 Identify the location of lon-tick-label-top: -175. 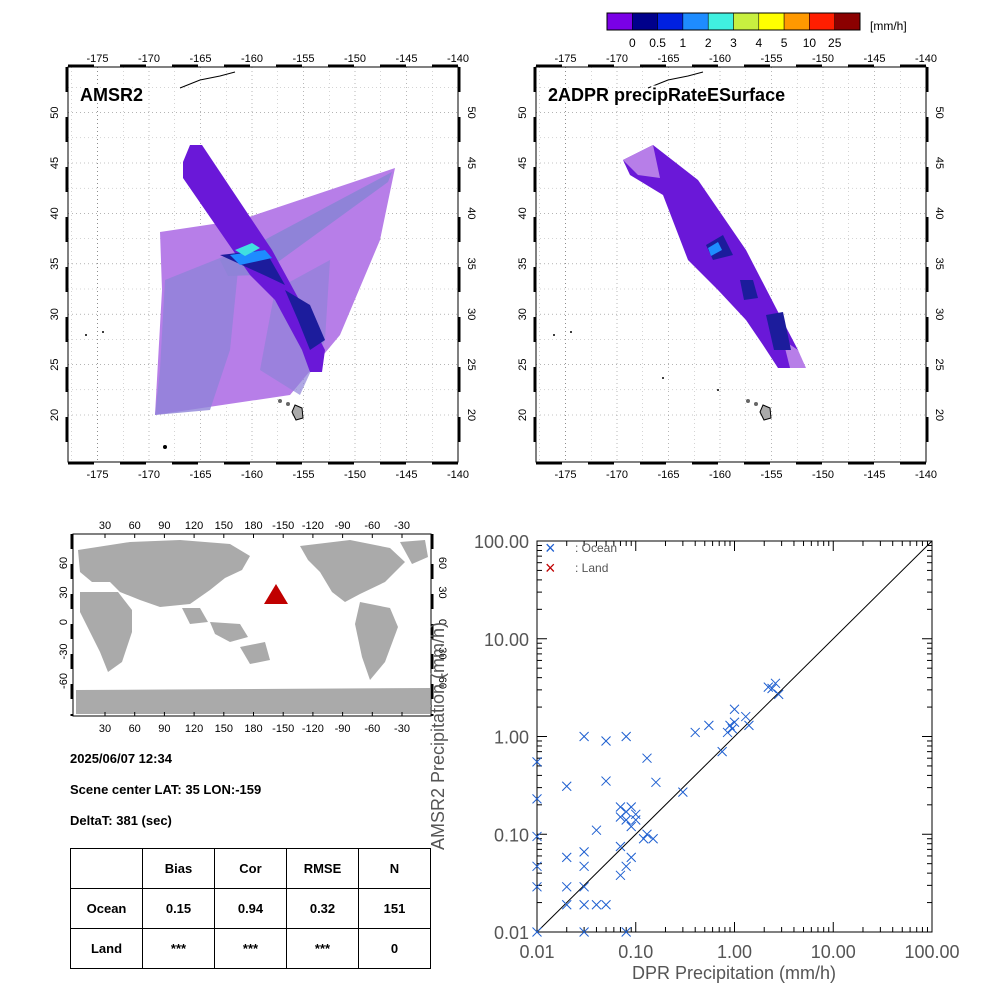
(97, 59).